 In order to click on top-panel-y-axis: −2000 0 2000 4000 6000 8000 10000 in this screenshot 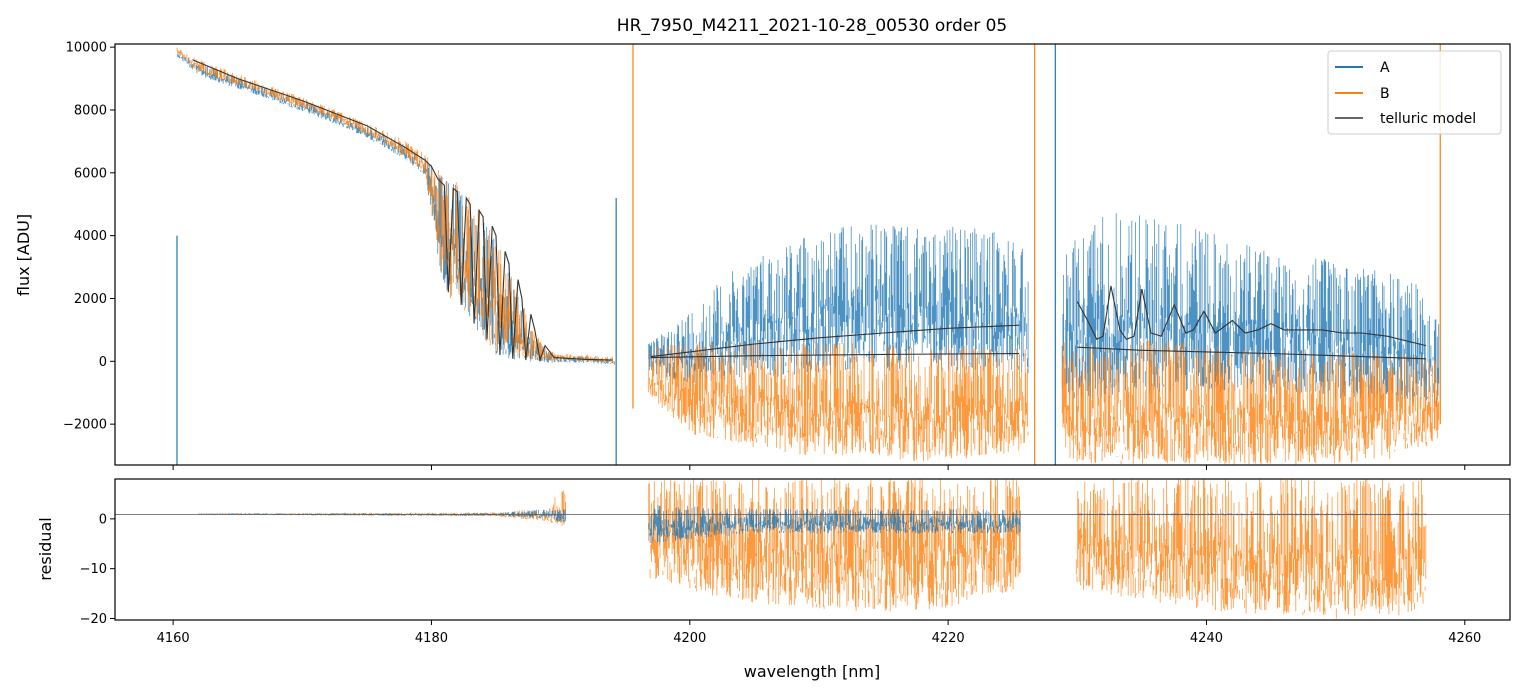, I will do `click(89, 237)`.